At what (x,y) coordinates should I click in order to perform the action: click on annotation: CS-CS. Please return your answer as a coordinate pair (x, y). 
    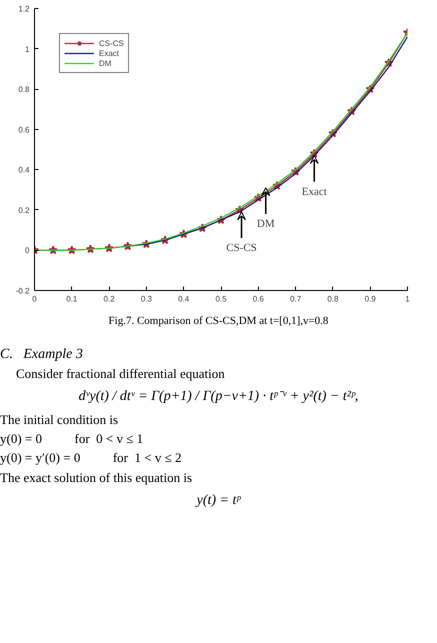
    Looking at the image, I should click on (241, 248).